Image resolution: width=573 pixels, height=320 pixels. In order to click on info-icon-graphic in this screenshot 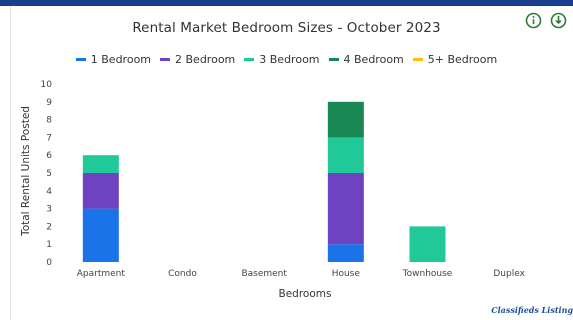, I will do `click(533, 20)`.